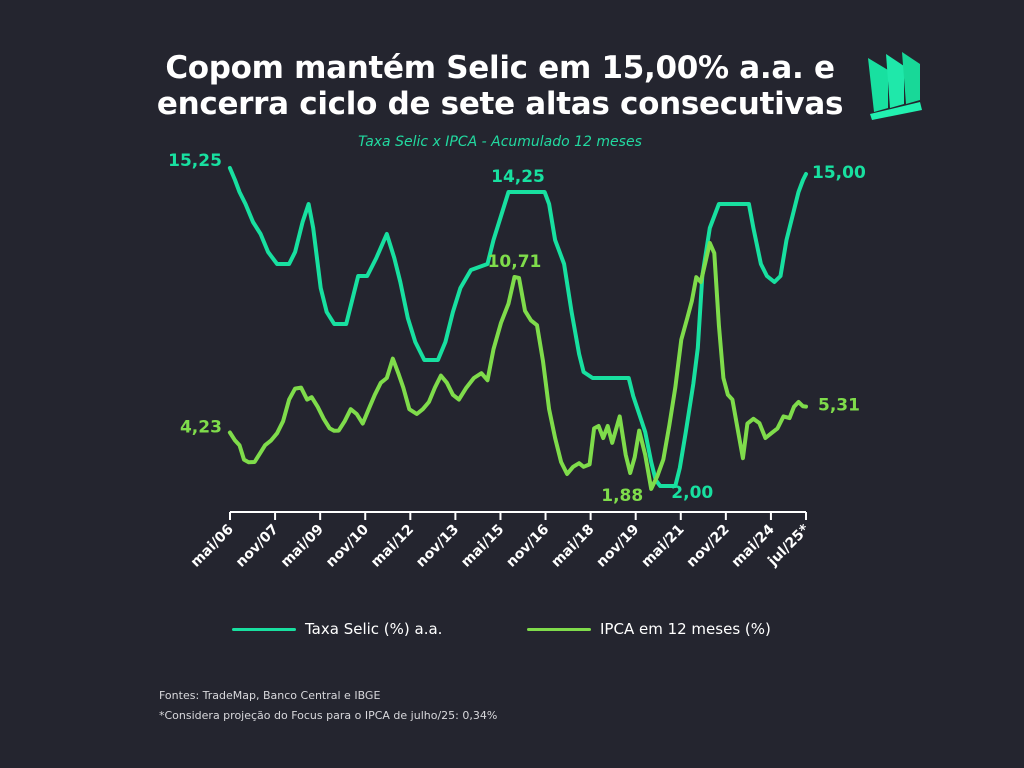  Describe the element at coordinates (518, 177) in the screenshot. I see `data-label: 14,25` at that location.